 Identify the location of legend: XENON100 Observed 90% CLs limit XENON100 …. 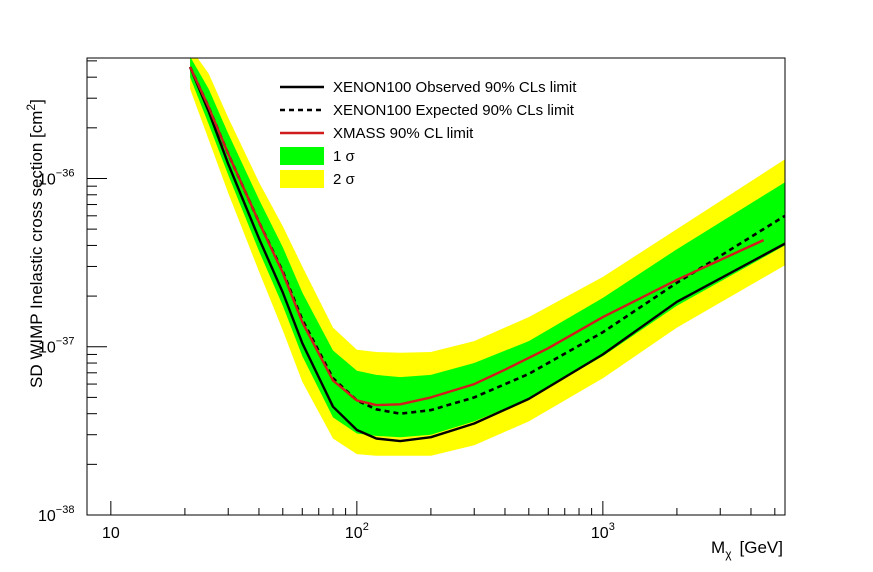
(428, 133).